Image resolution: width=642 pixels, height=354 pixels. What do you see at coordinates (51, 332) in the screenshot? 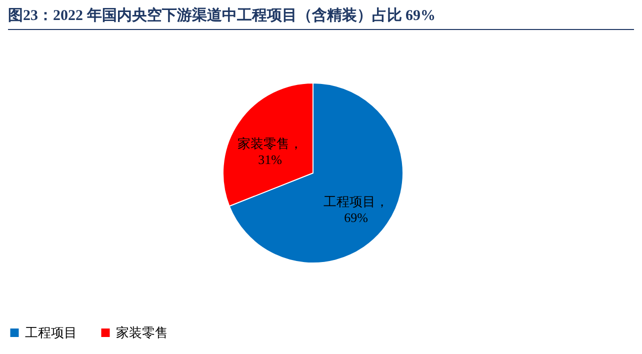
I see `legend-label: 工程项目` at bounding box center [51, 332].